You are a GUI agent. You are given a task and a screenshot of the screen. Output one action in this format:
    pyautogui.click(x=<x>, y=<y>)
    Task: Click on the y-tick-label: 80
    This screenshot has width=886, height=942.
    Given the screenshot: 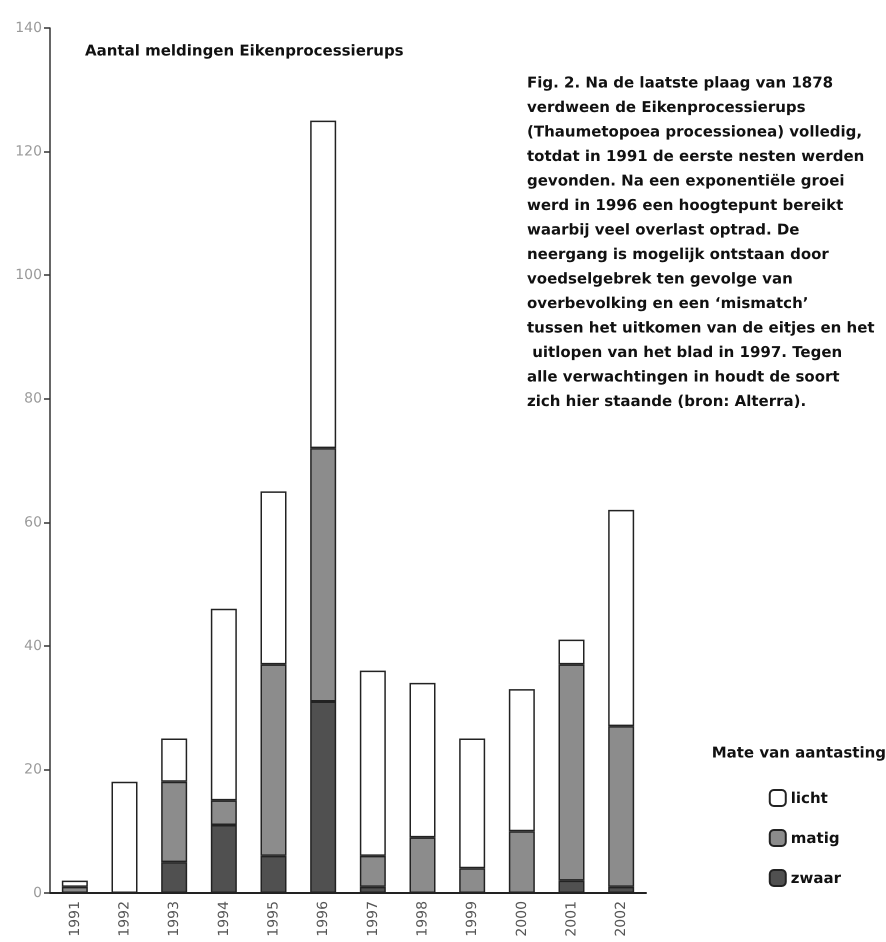 What is the action you would take?
    pyautogui.click(x=33, y=398)
    